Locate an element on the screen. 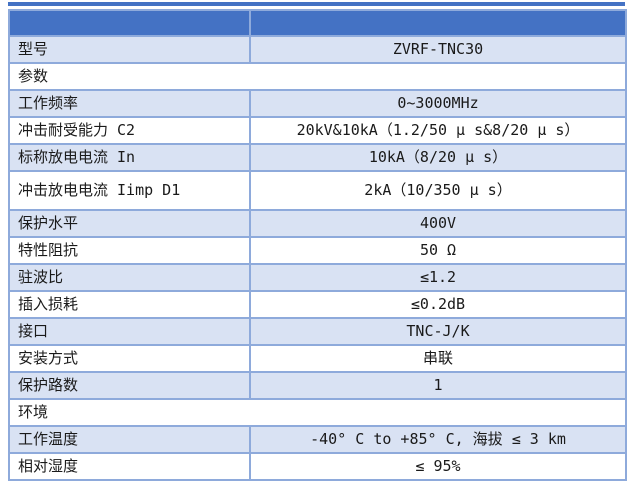 Image resolution: width=633 pixels, height=491 pixels. table-row: 驻波比 ≤1.2 is located at coordinates (317, 277).